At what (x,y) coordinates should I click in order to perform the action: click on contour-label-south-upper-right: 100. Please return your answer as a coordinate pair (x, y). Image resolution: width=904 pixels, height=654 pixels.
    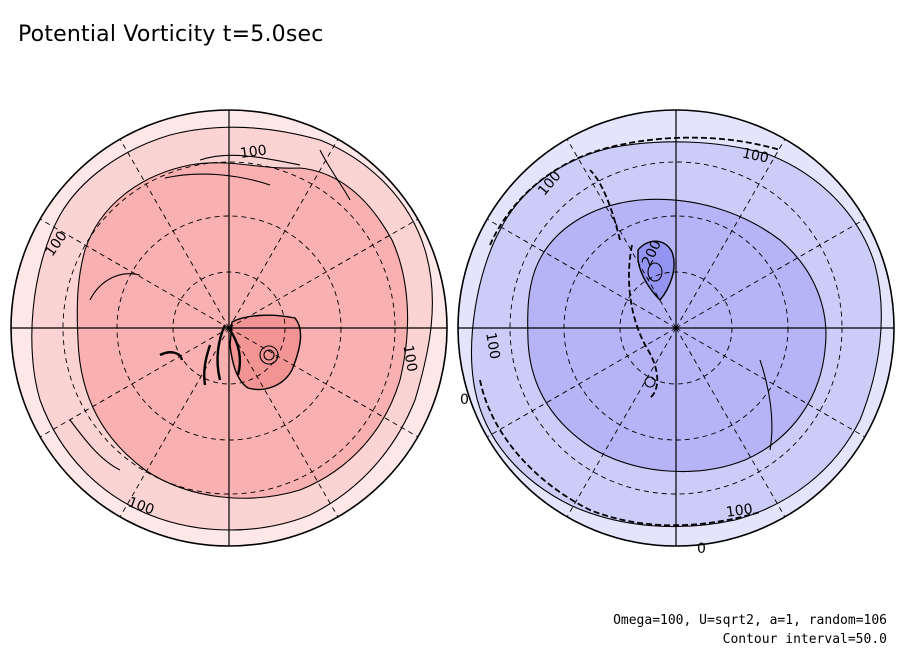
    Looking at the image, I should click on (755, 155).